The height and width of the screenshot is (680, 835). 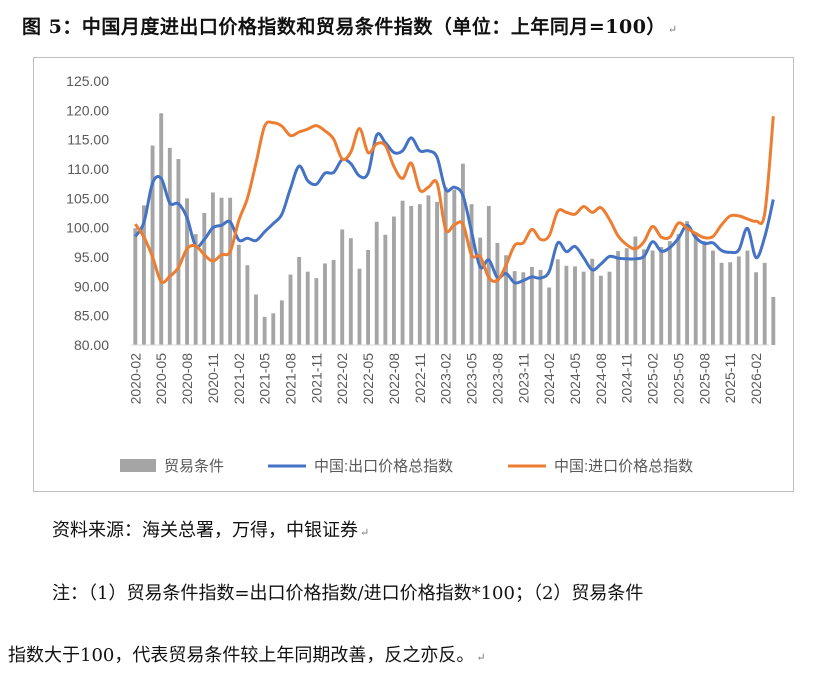 I want to click on y-tick-label: 100.00, so click(x=87, y=228).